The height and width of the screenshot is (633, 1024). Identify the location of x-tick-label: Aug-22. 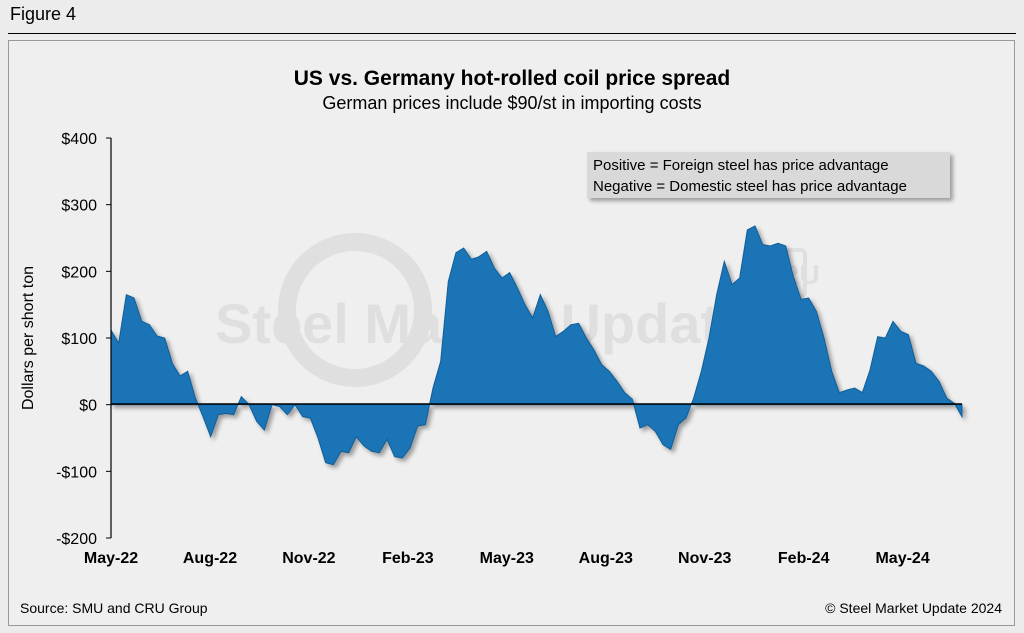
(210, 558).